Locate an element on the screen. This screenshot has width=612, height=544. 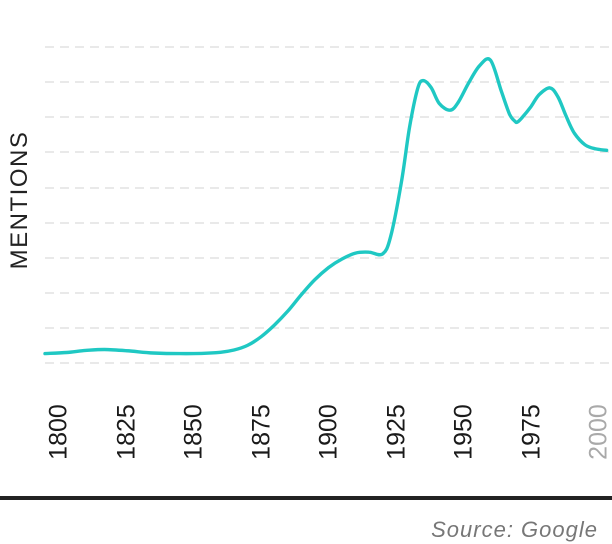
y-axis-label: MENTIONS is located at coordinates (19, 200).